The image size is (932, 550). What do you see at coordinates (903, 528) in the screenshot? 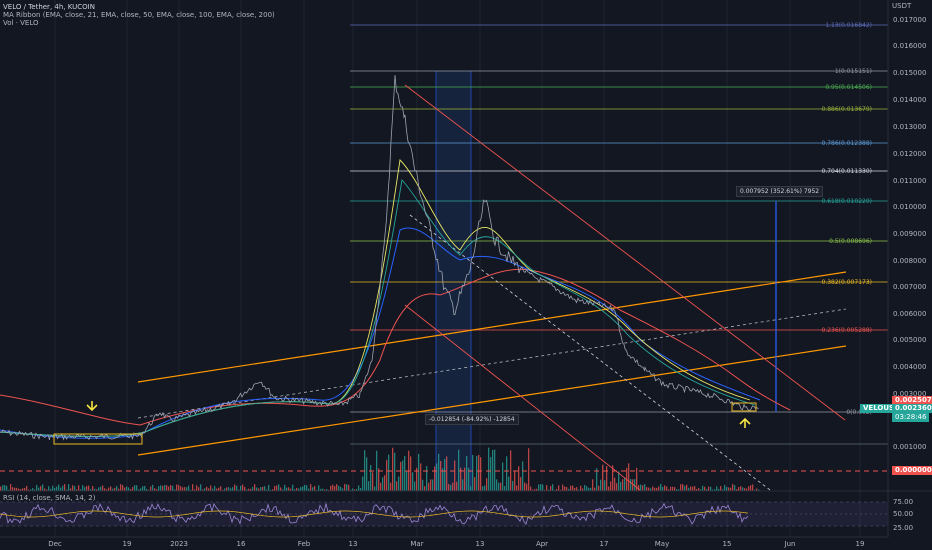
I see `rsi-tick: 25.00` at bounding box center [903, 528].